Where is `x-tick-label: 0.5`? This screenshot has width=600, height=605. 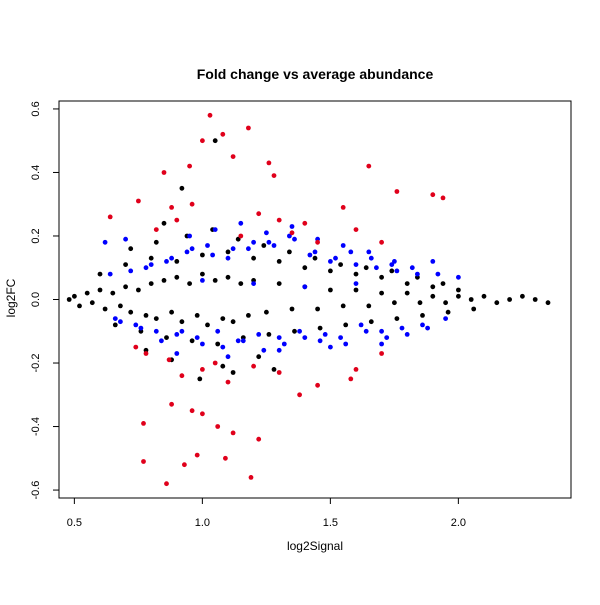 x-tick-label: 0.5 is located at coordinates (74, 523).